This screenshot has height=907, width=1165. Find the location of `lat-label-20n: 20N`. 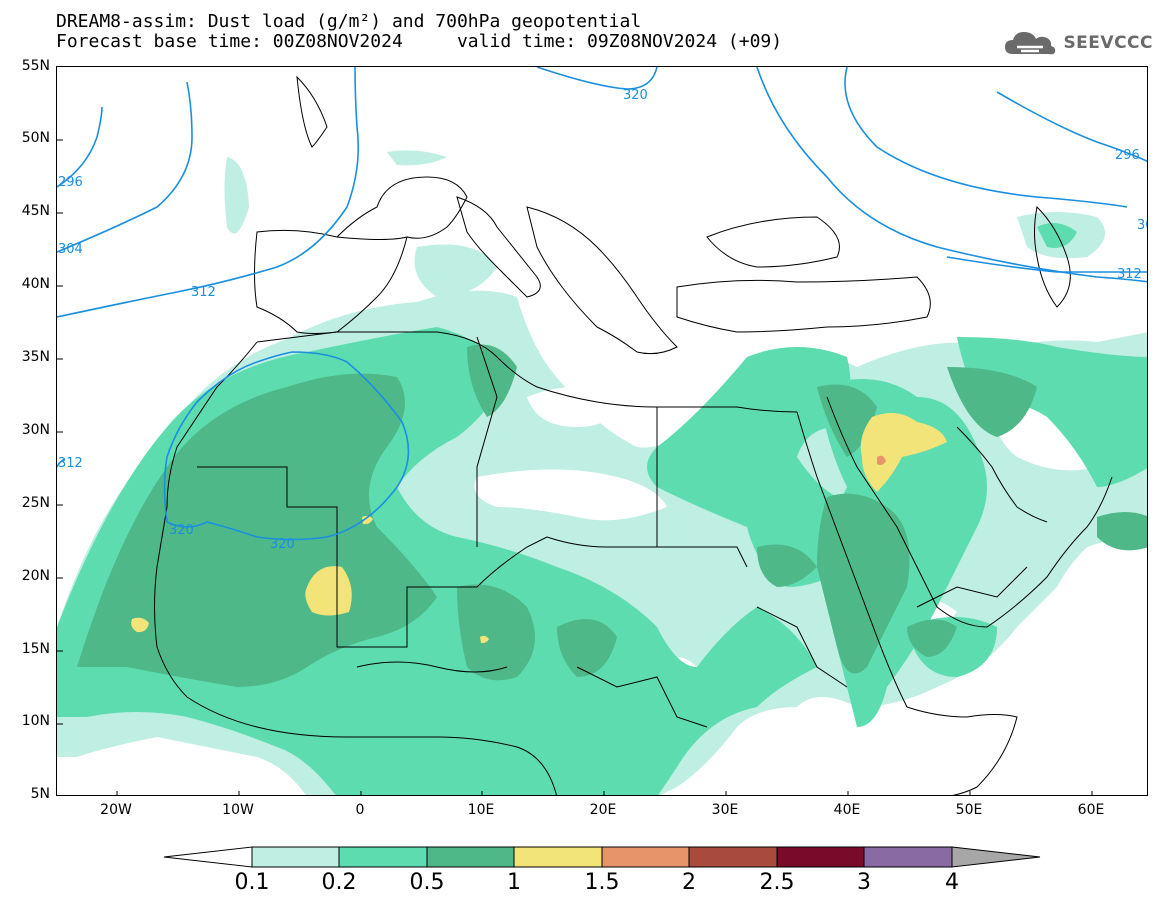

lat-label-20n: 20N is located at coordinates (35, 576).